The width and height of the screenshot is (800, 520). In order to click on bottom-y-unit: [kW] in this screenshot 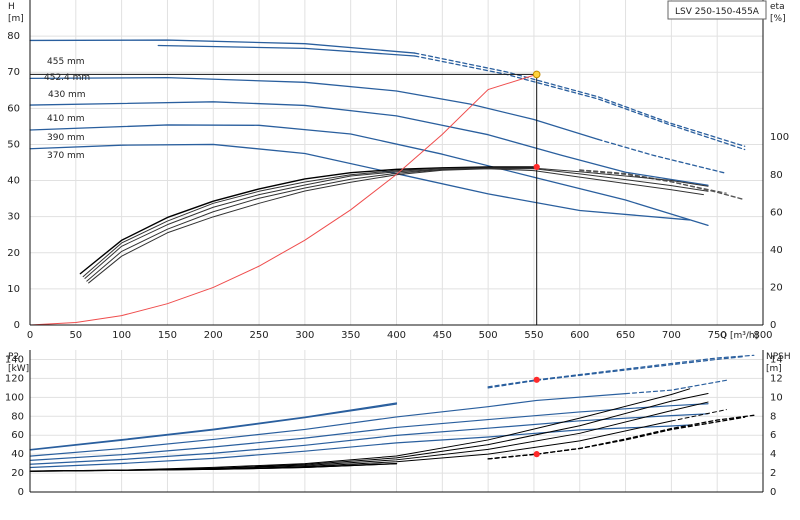, I will do `click(18, 369)`.